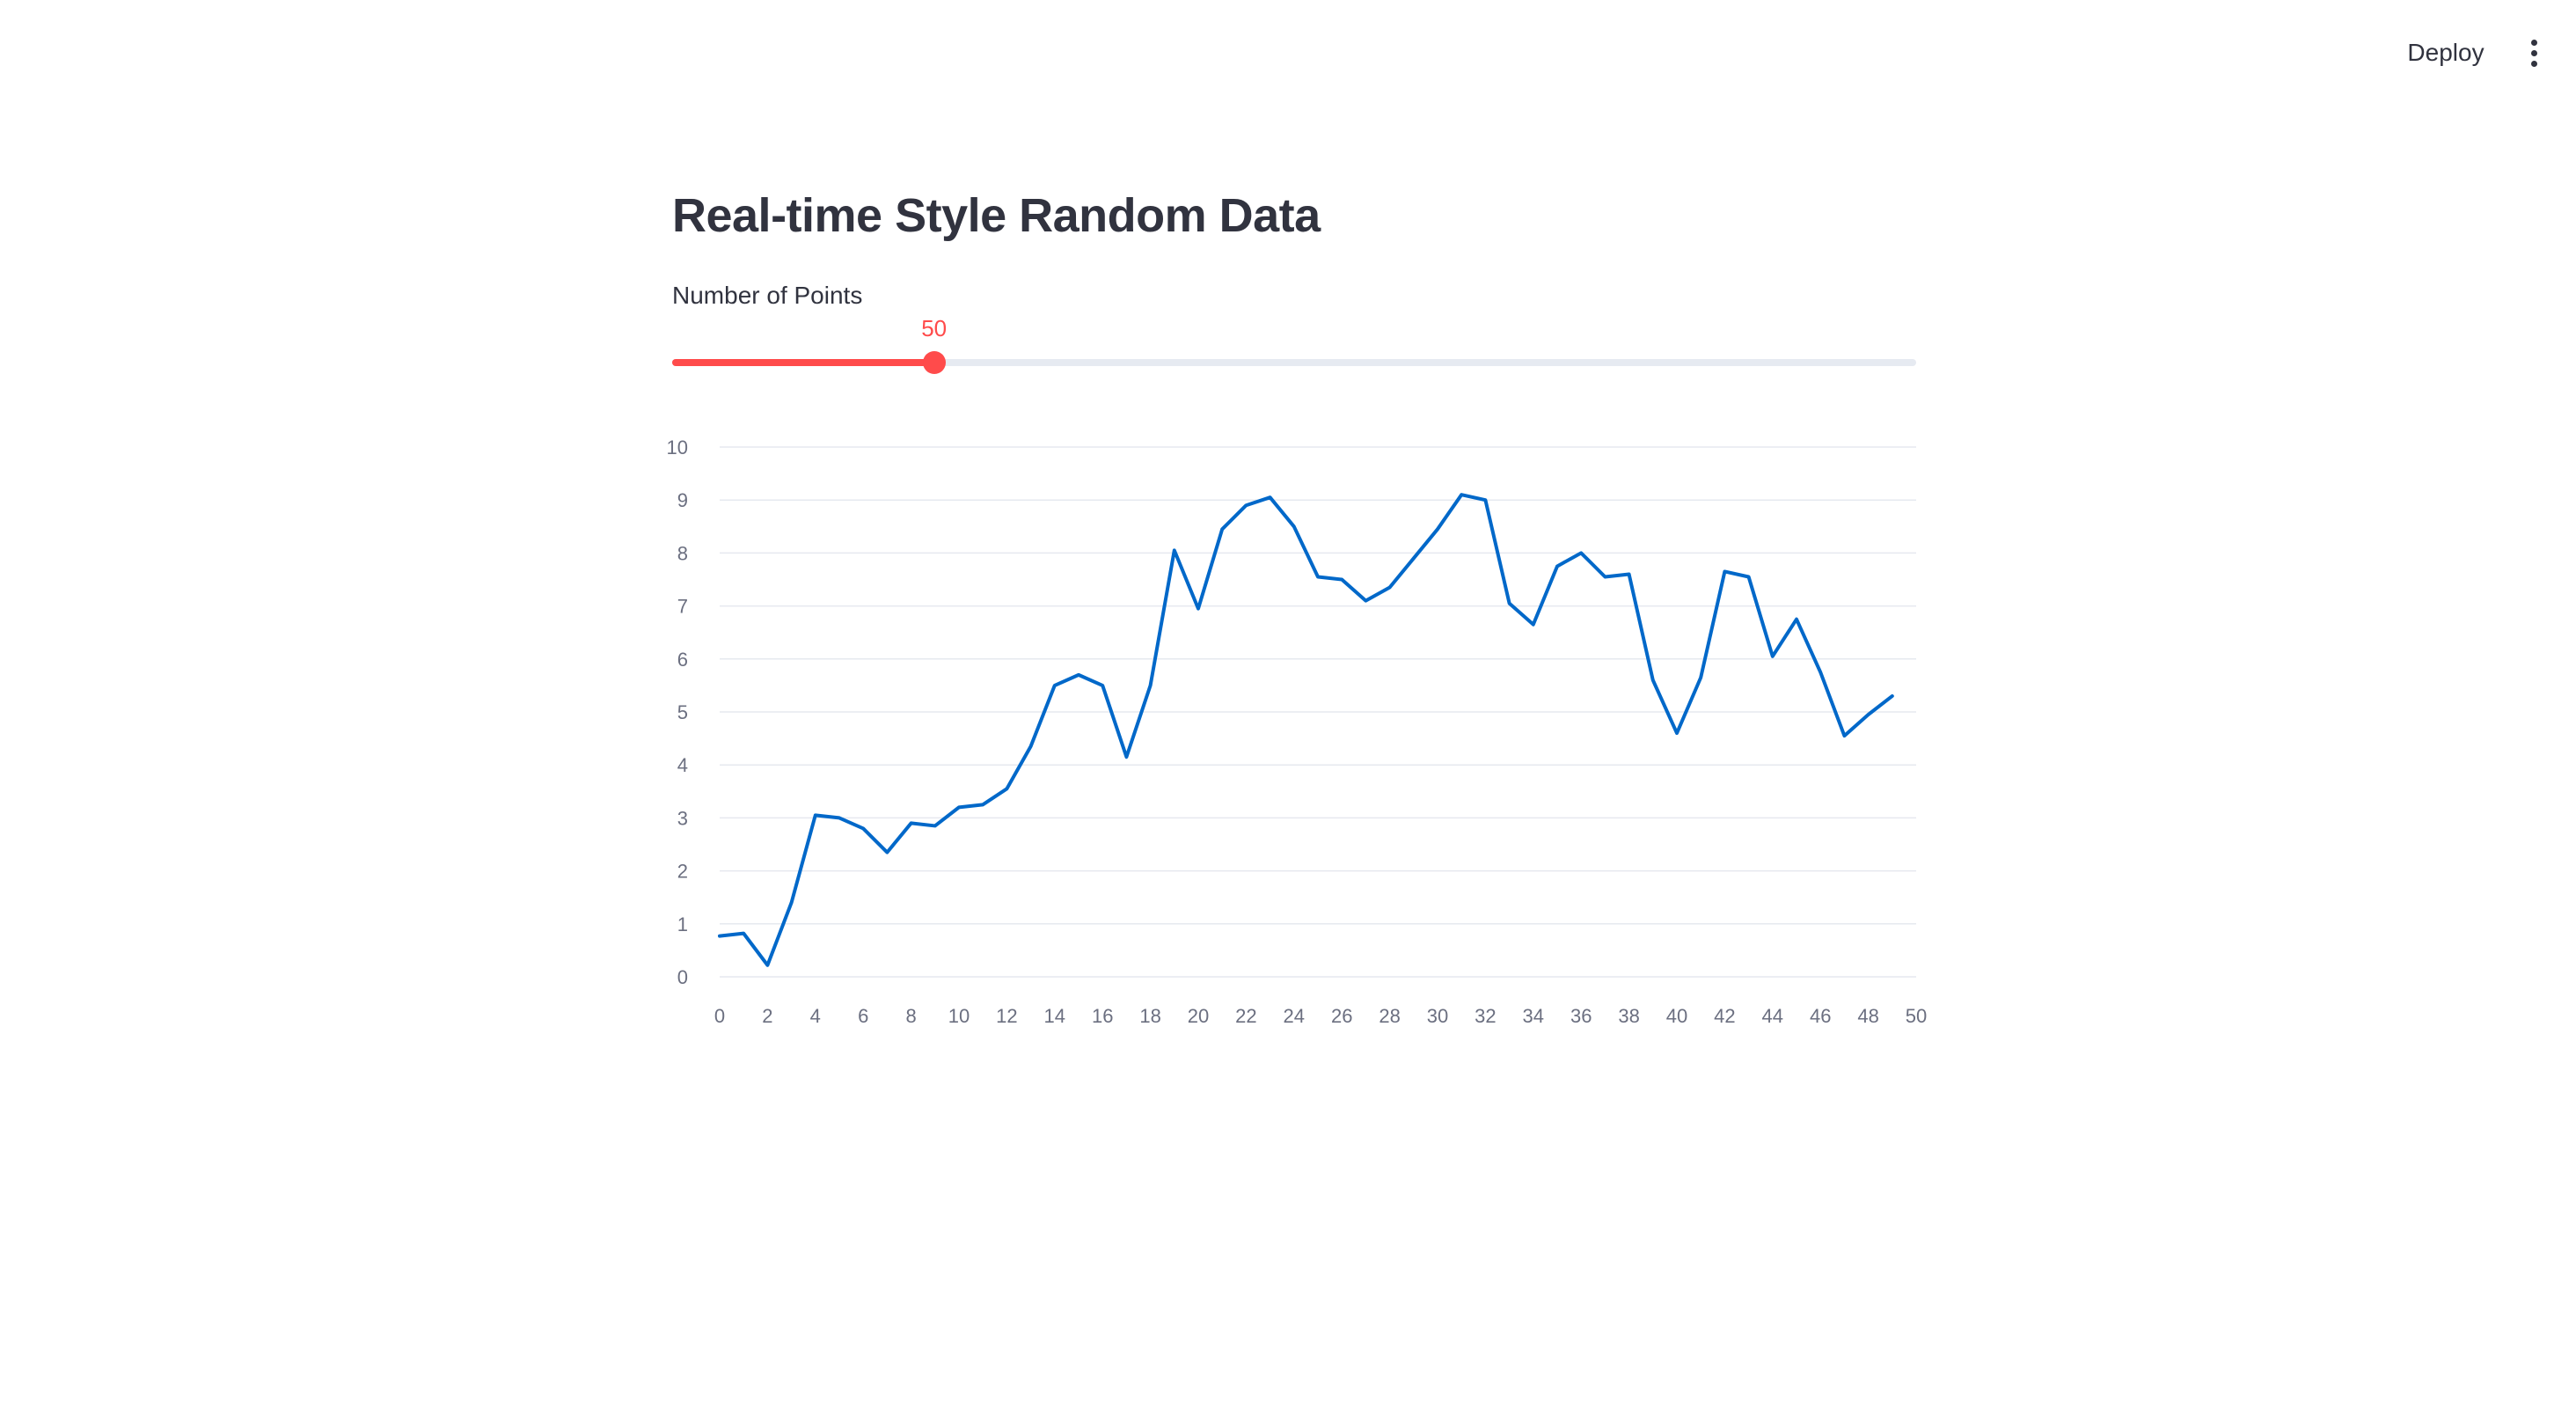 The width and height of the screenshot is (2576, 1401). Describe the element at coordinates (934, 362) in the screenshot. I see `slider-thumb` at that location.